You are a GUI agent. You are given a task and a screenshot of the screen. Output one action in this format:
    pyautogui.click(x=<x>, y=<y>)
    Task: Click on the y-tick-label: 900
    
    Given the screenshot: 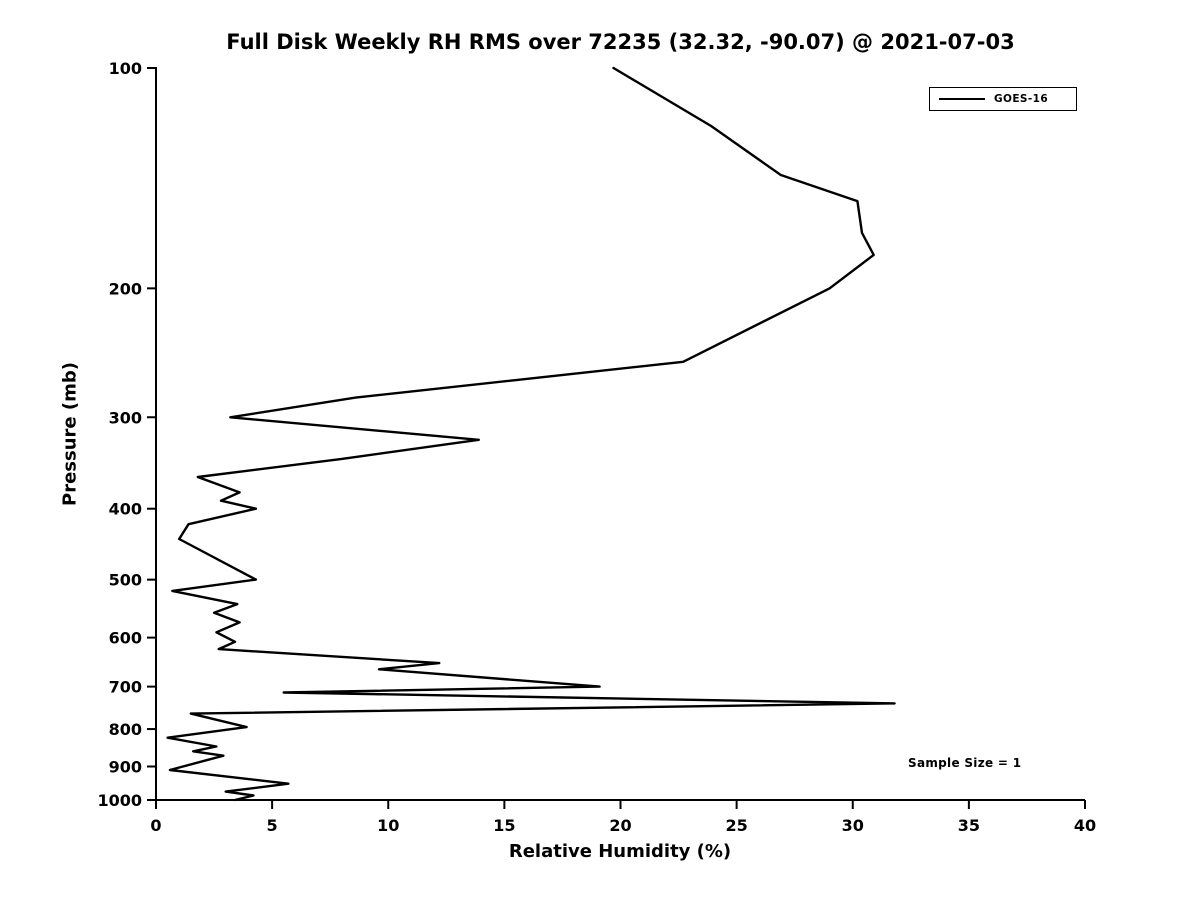 What is the action you would take?
    pyautogui.click(x=125, y=767)
    